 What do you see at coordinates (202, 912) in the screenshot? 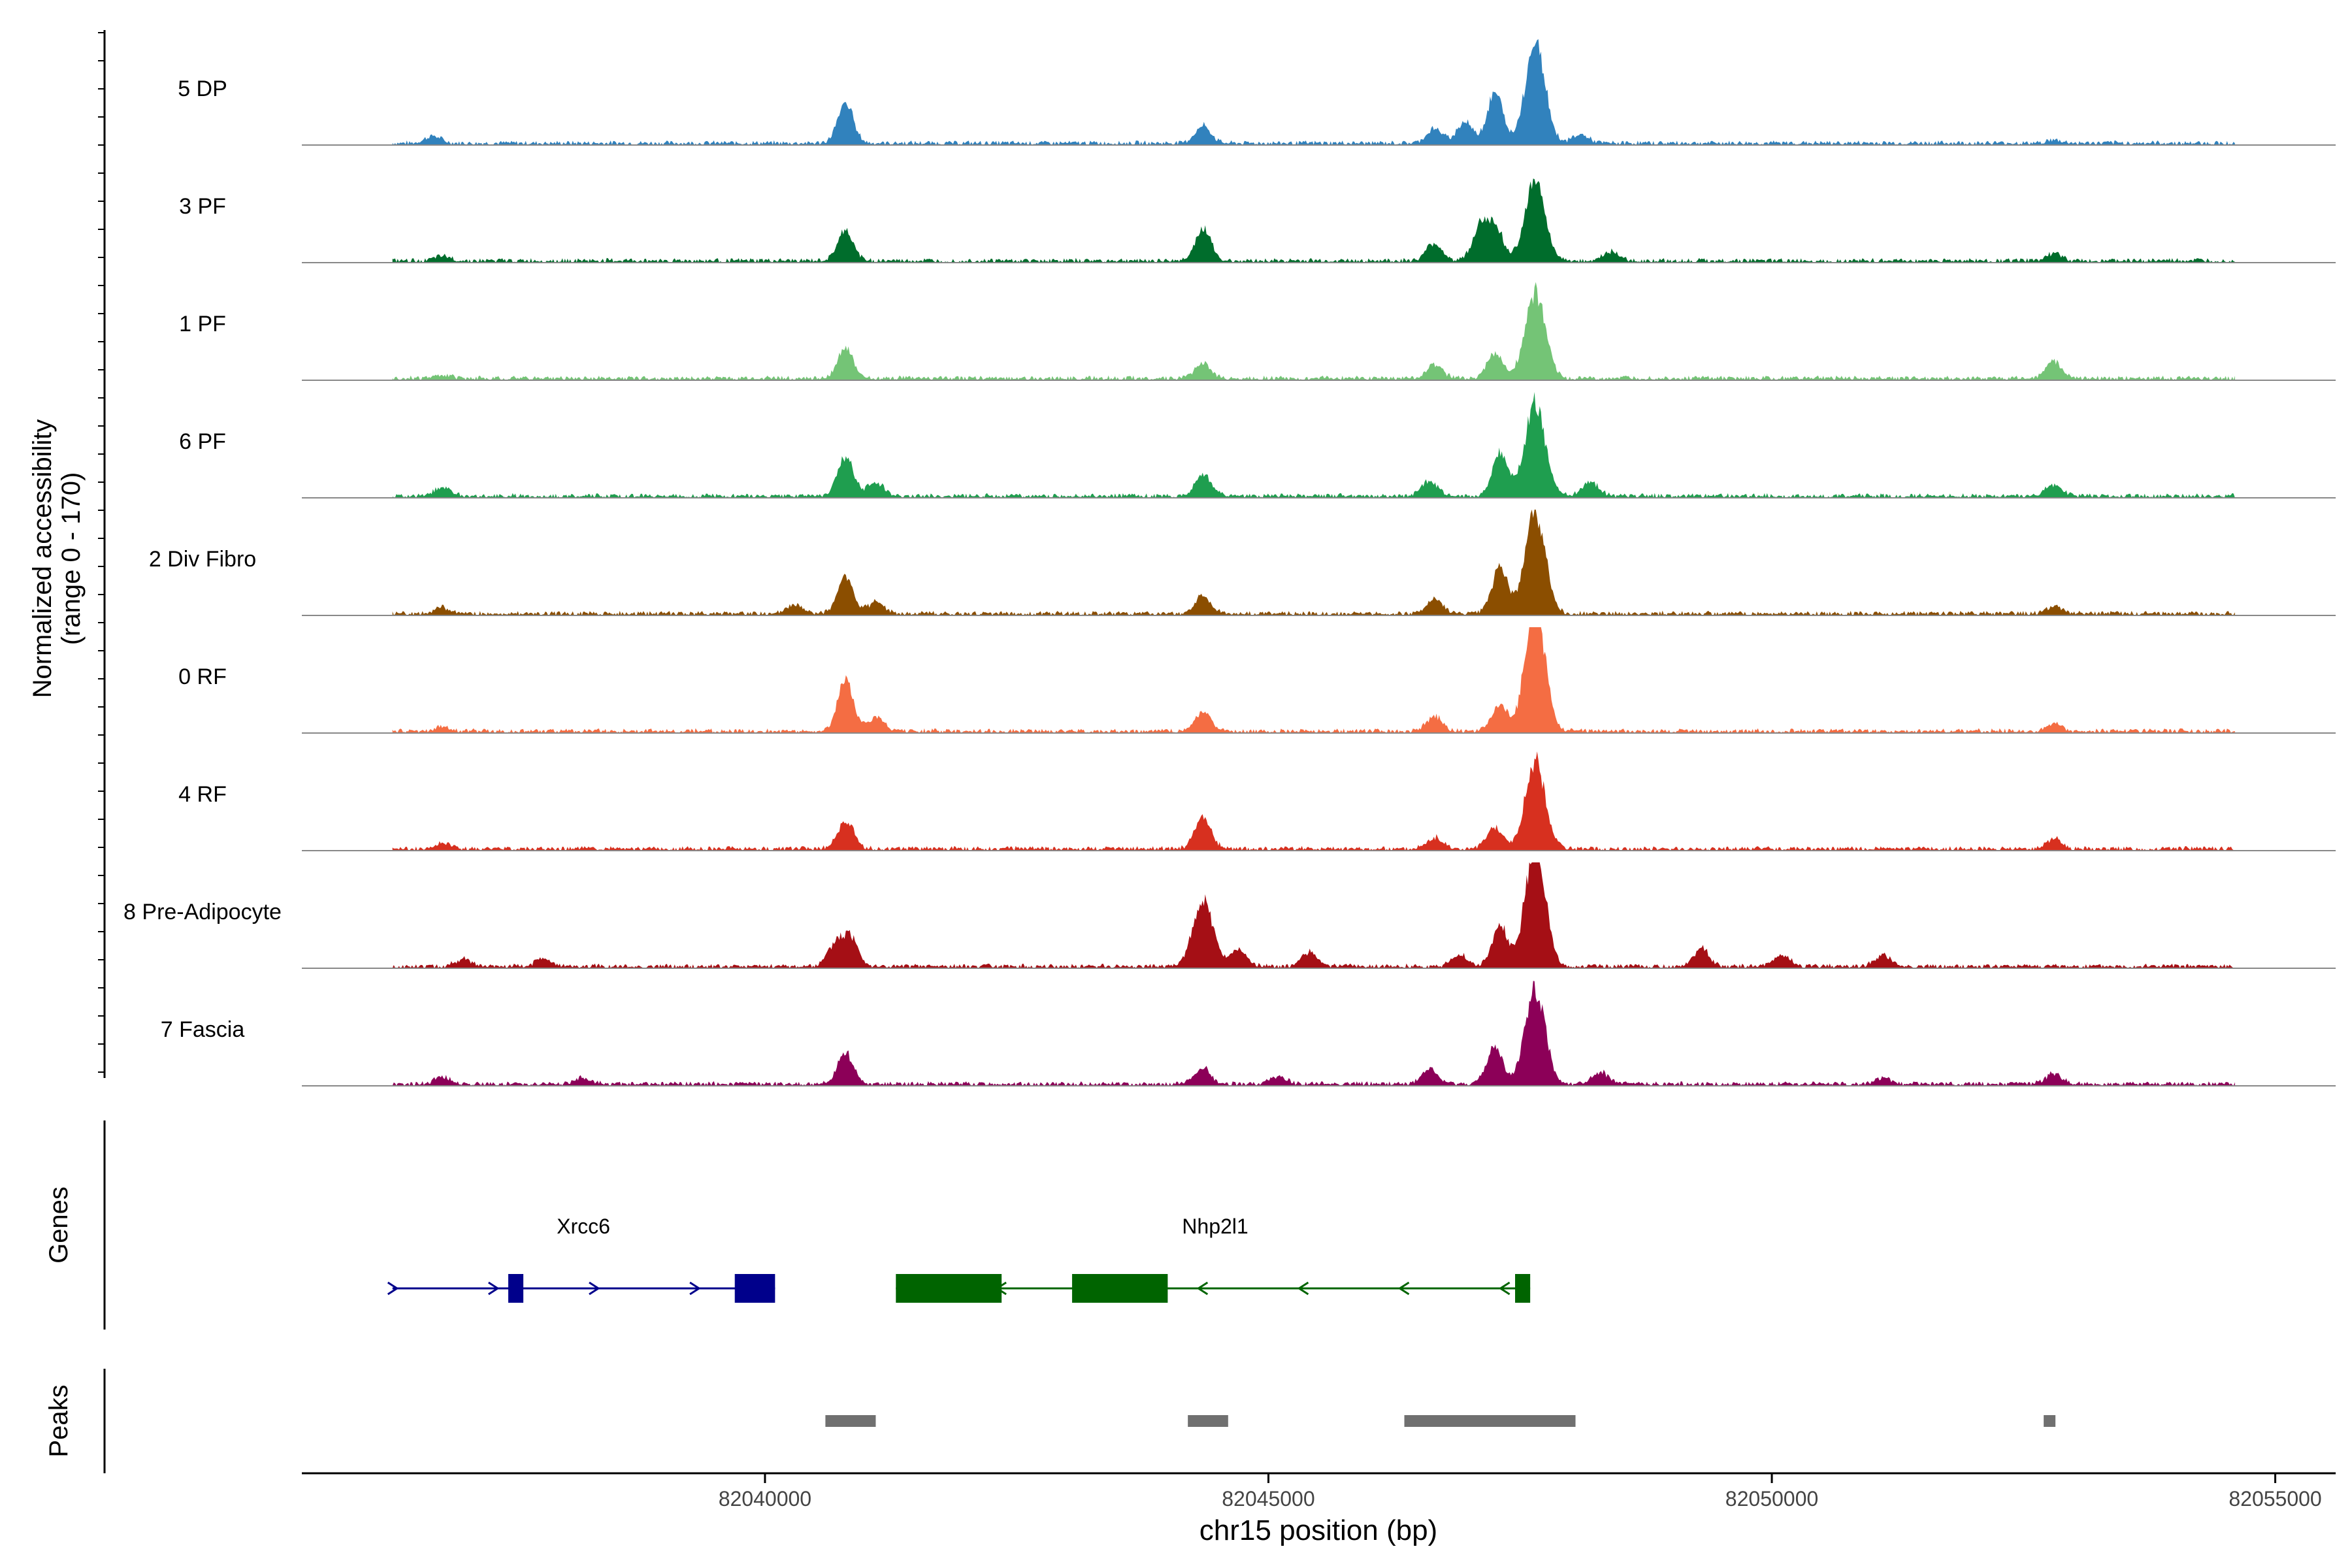
I see `track-label: 8 Pre-Adipocyte` at bounding box center [202, 912].